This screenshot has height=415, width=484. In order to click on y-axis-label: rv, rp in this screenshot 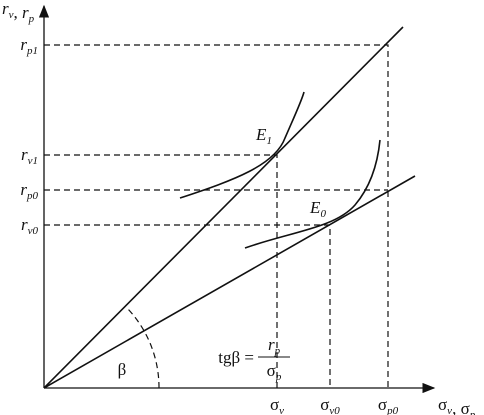, I will do `click(18, 12)`.